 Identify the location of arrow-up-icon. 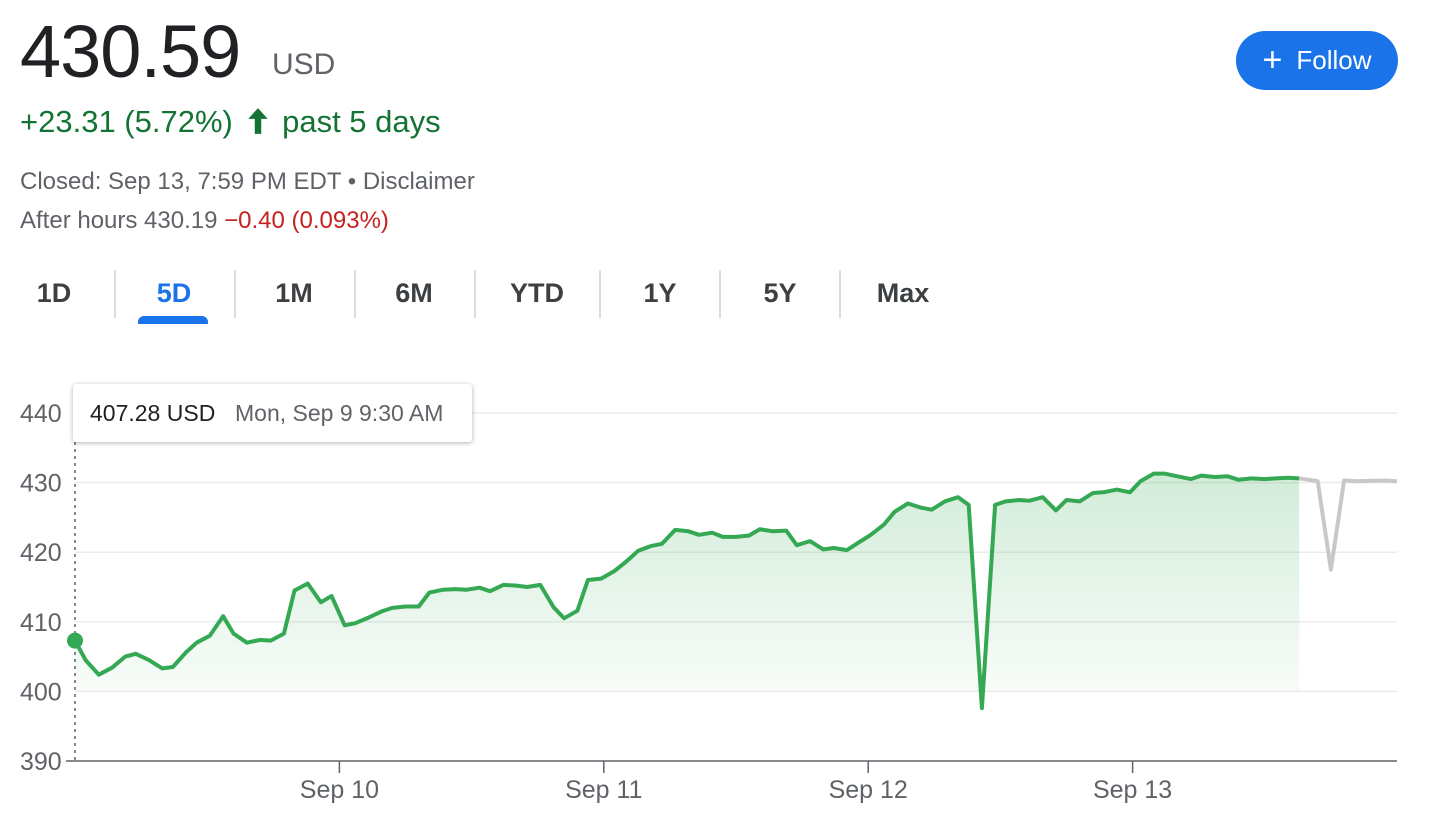
(258, 121).